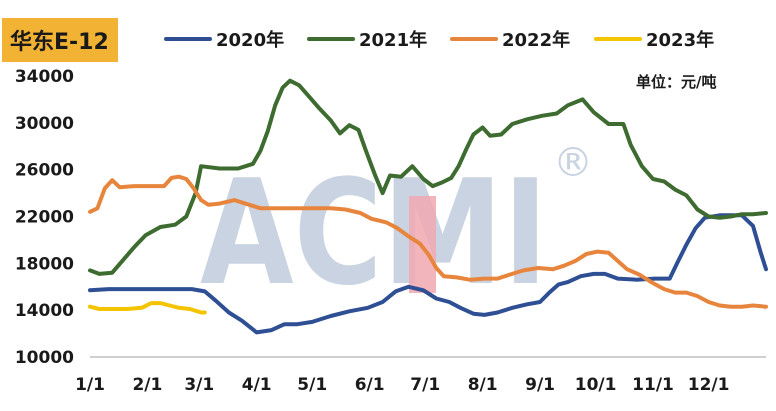  I want to click on x-tick-label: 3/1, so click(199, 385).